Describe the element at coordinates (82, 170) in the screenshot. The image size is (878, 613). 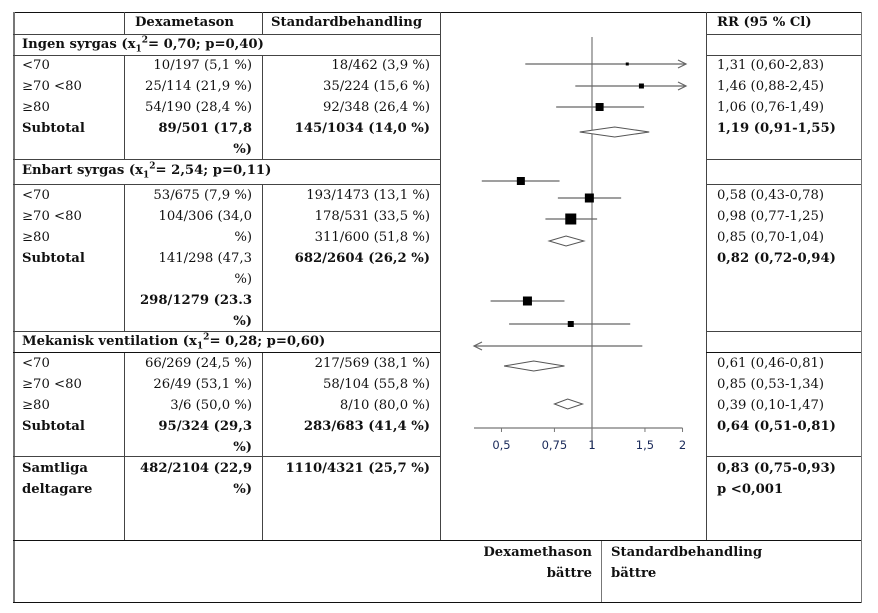
I see `section-title-text: Enbart syrgas (x` at that location.